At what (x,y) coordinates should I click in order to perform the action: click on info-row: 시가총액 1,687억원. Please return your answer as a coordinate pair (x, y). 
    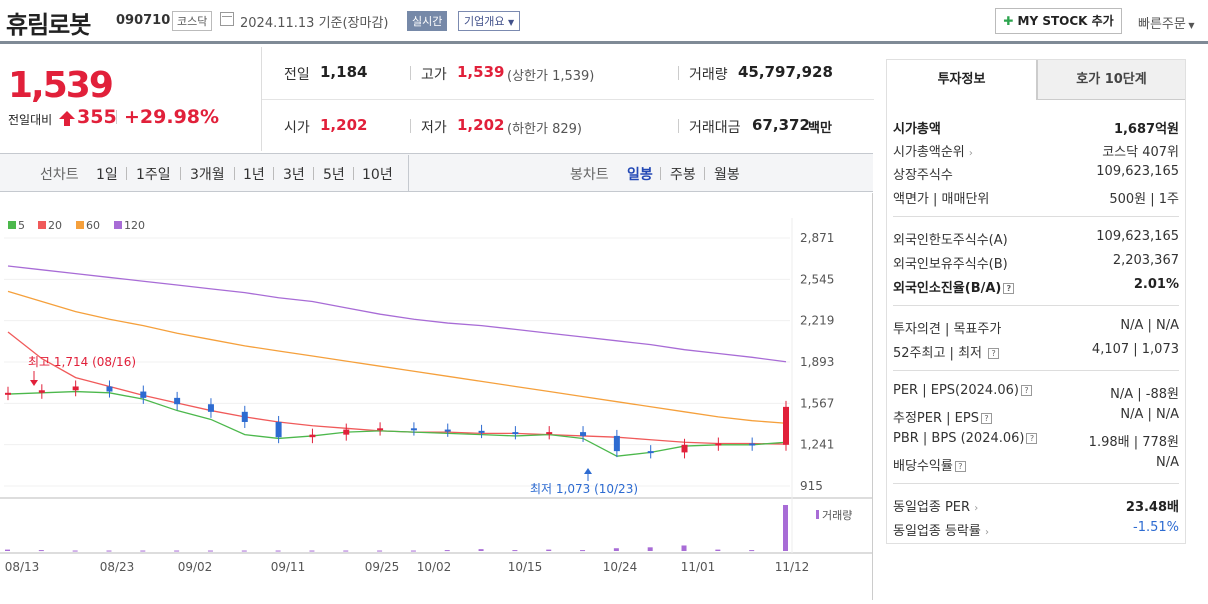
    Looking at the image, I should click on (1036, 126).